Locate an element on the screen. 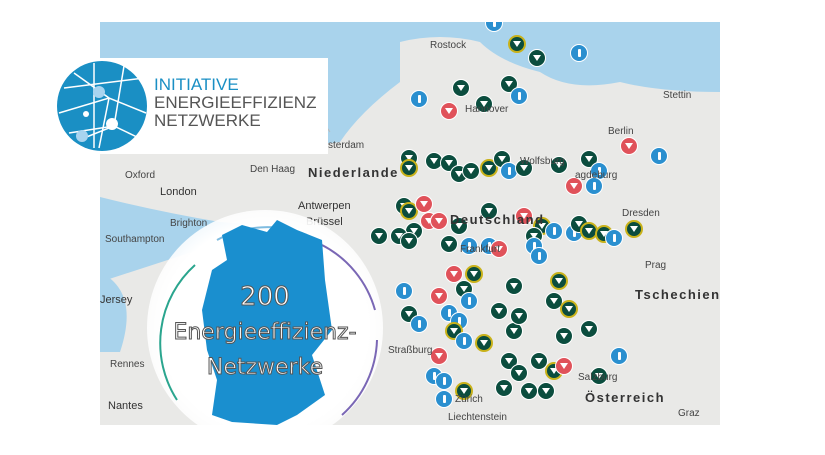 Image resolution: width=825 pixels, height=455 pixels. label-dresden: Dresden is located at coordinates (641, 213).